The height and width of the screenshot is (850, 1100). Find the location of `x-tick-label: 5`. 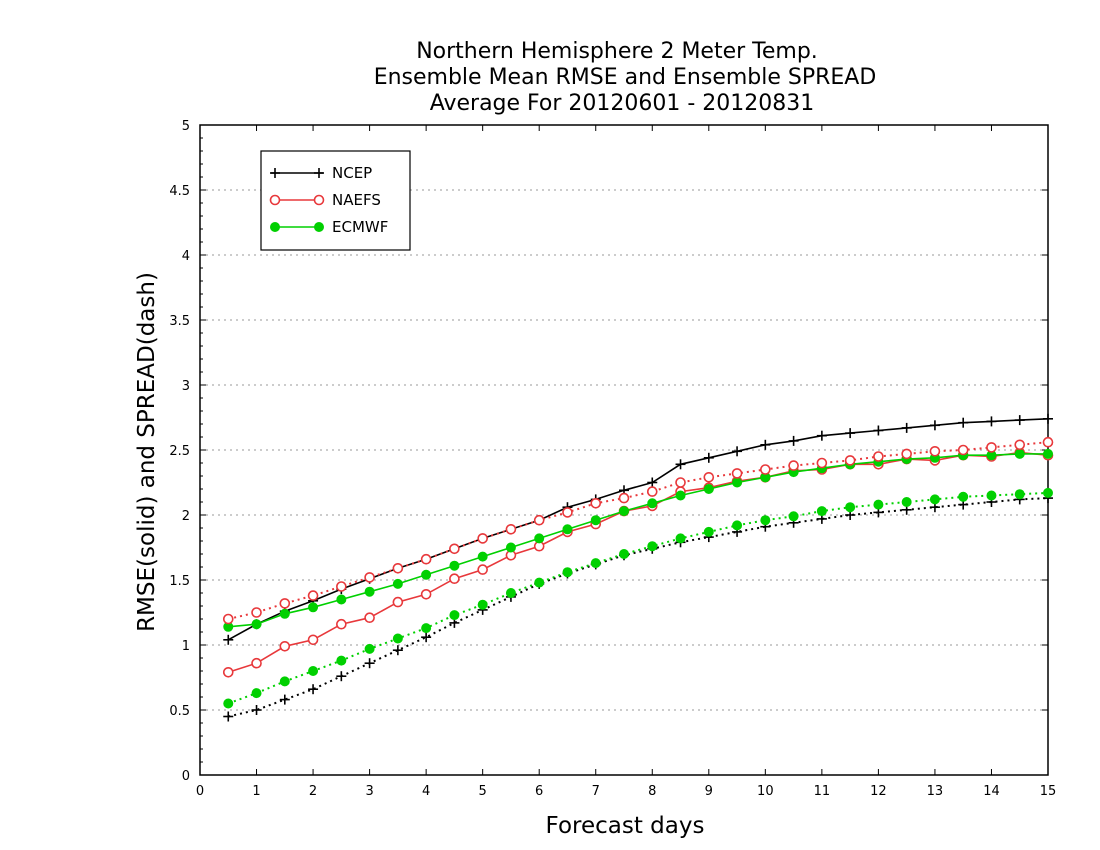

x-tick-label: 5 is located at coordinates (483, 791).